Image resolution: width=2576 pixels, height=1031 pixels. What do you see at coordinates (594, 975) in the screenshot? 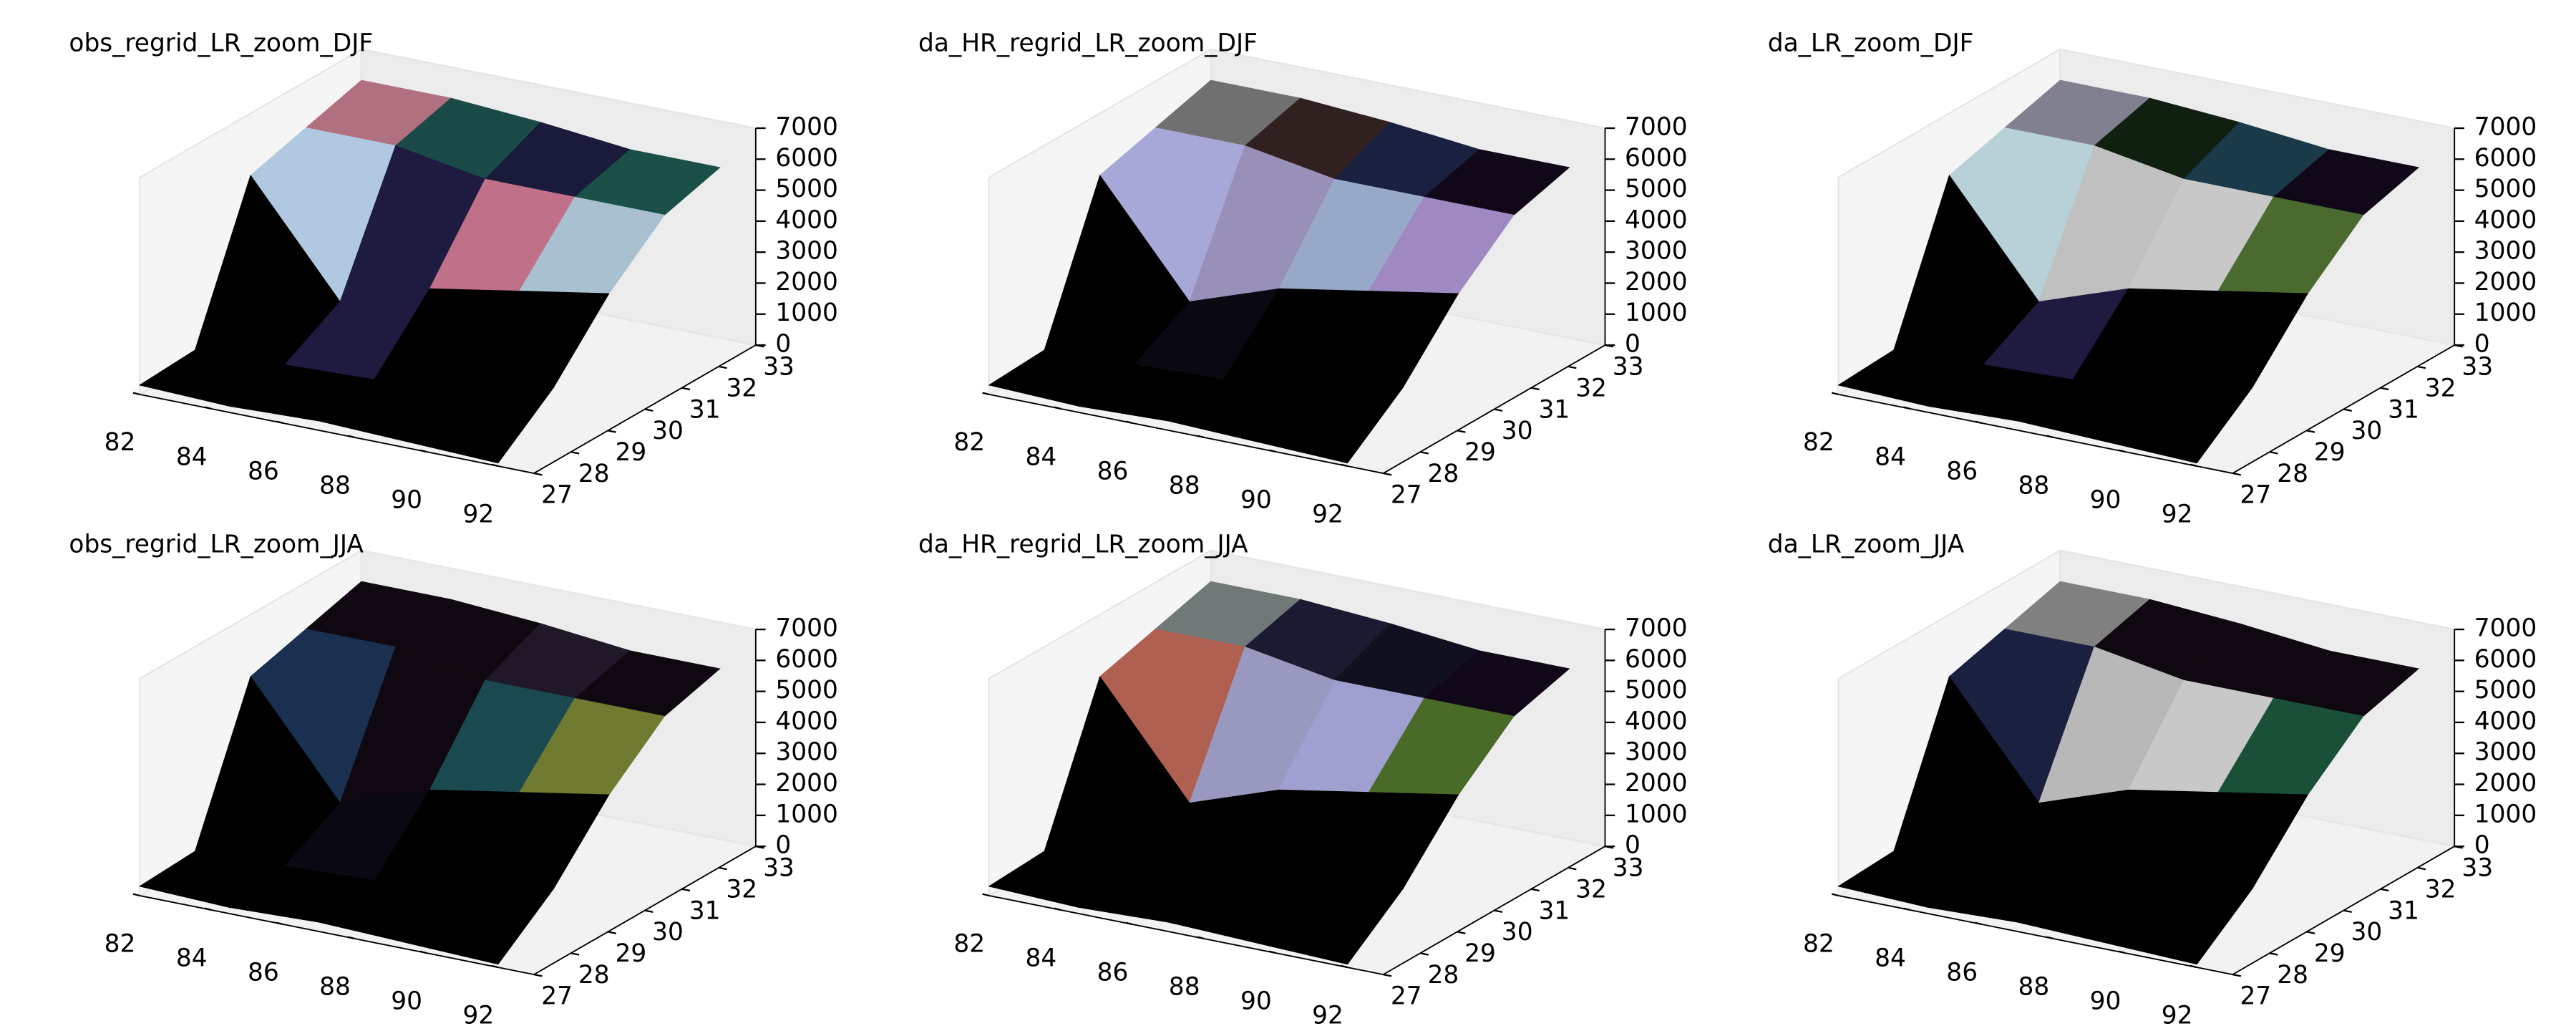
I see `y-tick-label: 28` at bounding box center [594, 975].